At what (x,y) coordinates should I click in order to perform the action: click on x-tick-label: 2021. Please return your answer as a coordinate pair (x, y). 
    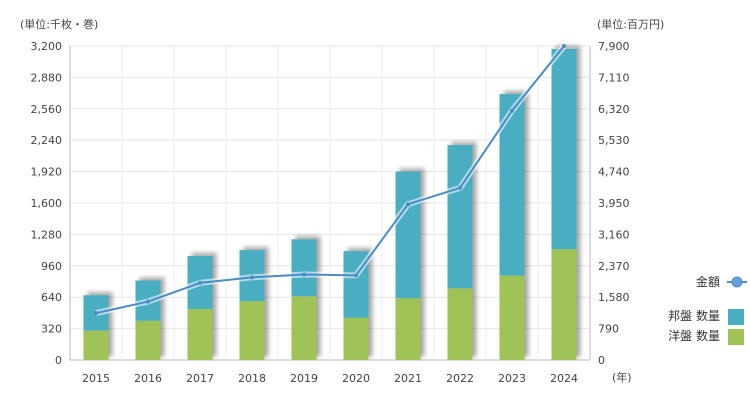
    Looking at the image, I should click on (408, 378).